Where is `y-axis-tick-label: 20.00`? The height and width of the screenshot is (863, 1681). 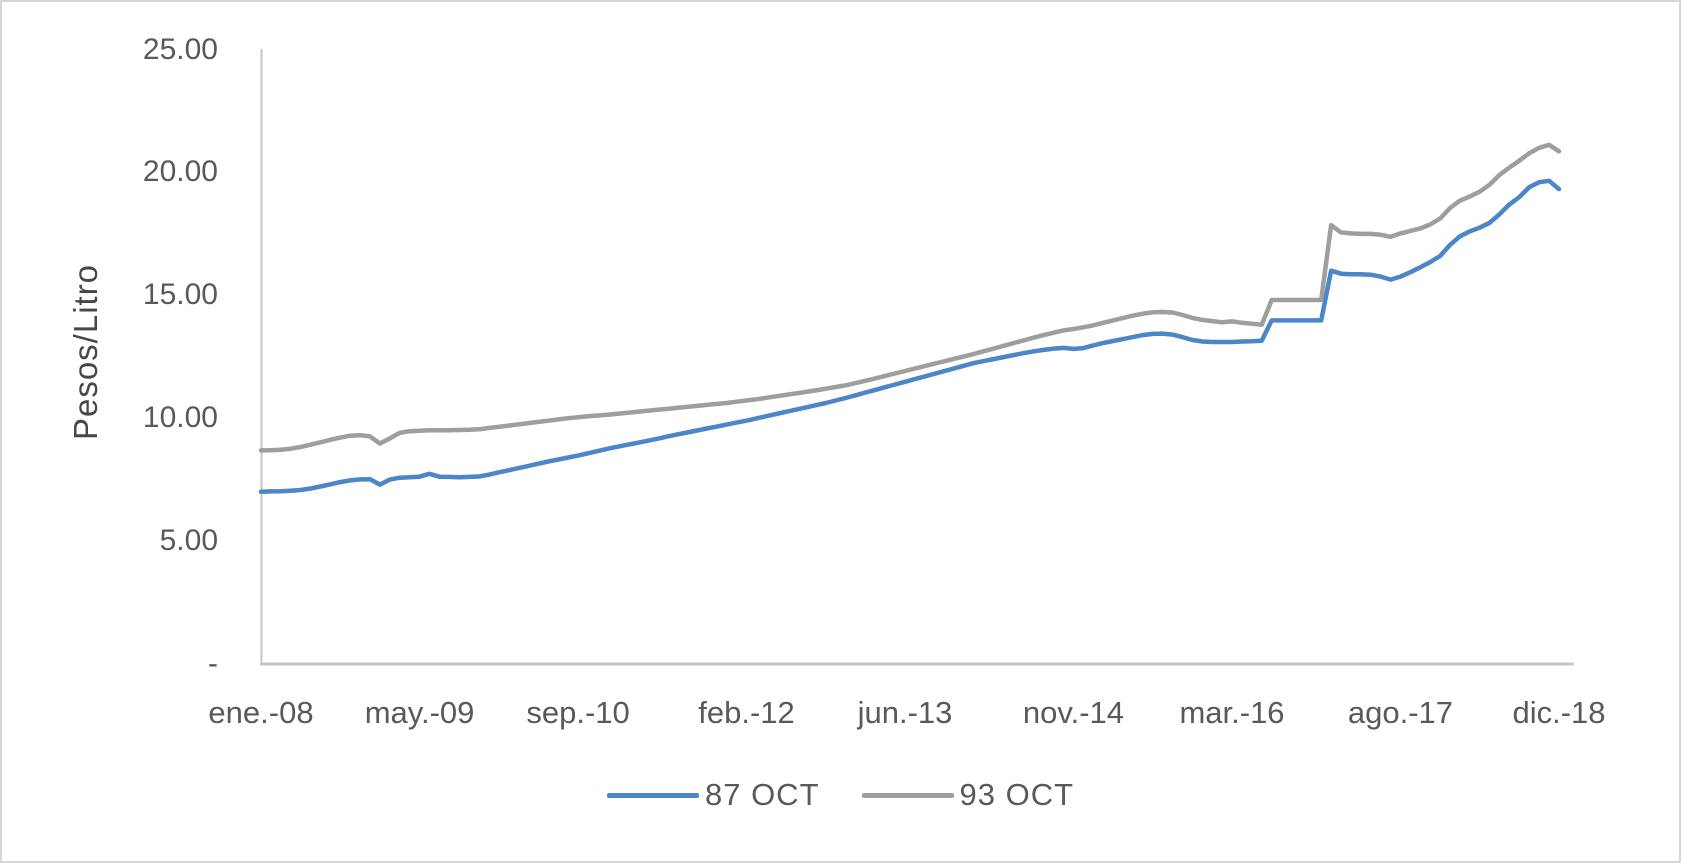
y-axis-tick-label: 20.00 is located at coordinates (180, 172).